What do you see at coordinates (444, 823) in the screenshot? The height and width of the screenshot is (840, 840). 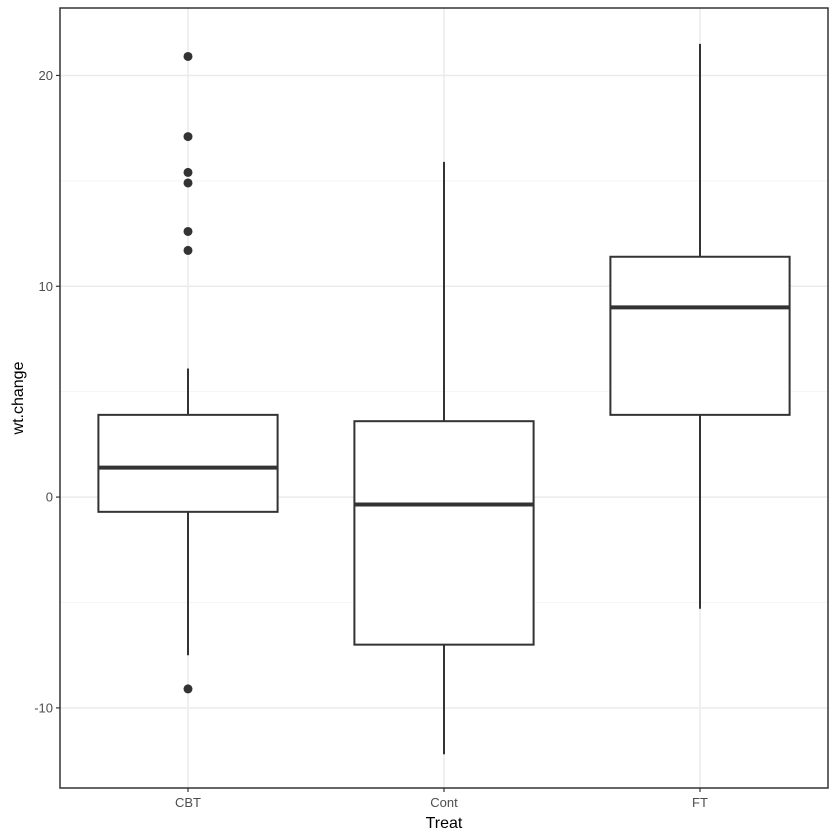 I see `x-axis-title: Treat` at bounding box center [444, 823].